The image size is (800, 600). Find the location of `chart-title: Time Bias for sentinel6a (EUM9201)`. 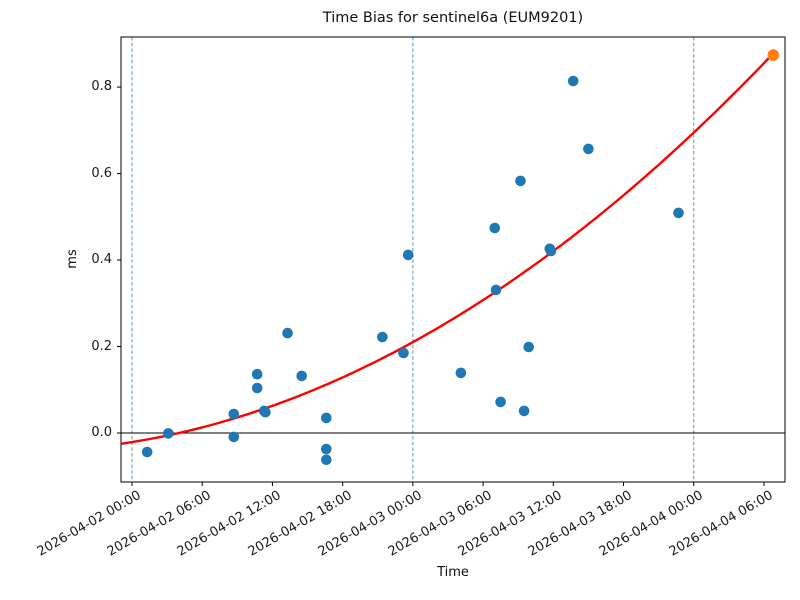

chart-title: Time Bias for sentinel6a (EUM9201) is located at coordinates (453, 18).